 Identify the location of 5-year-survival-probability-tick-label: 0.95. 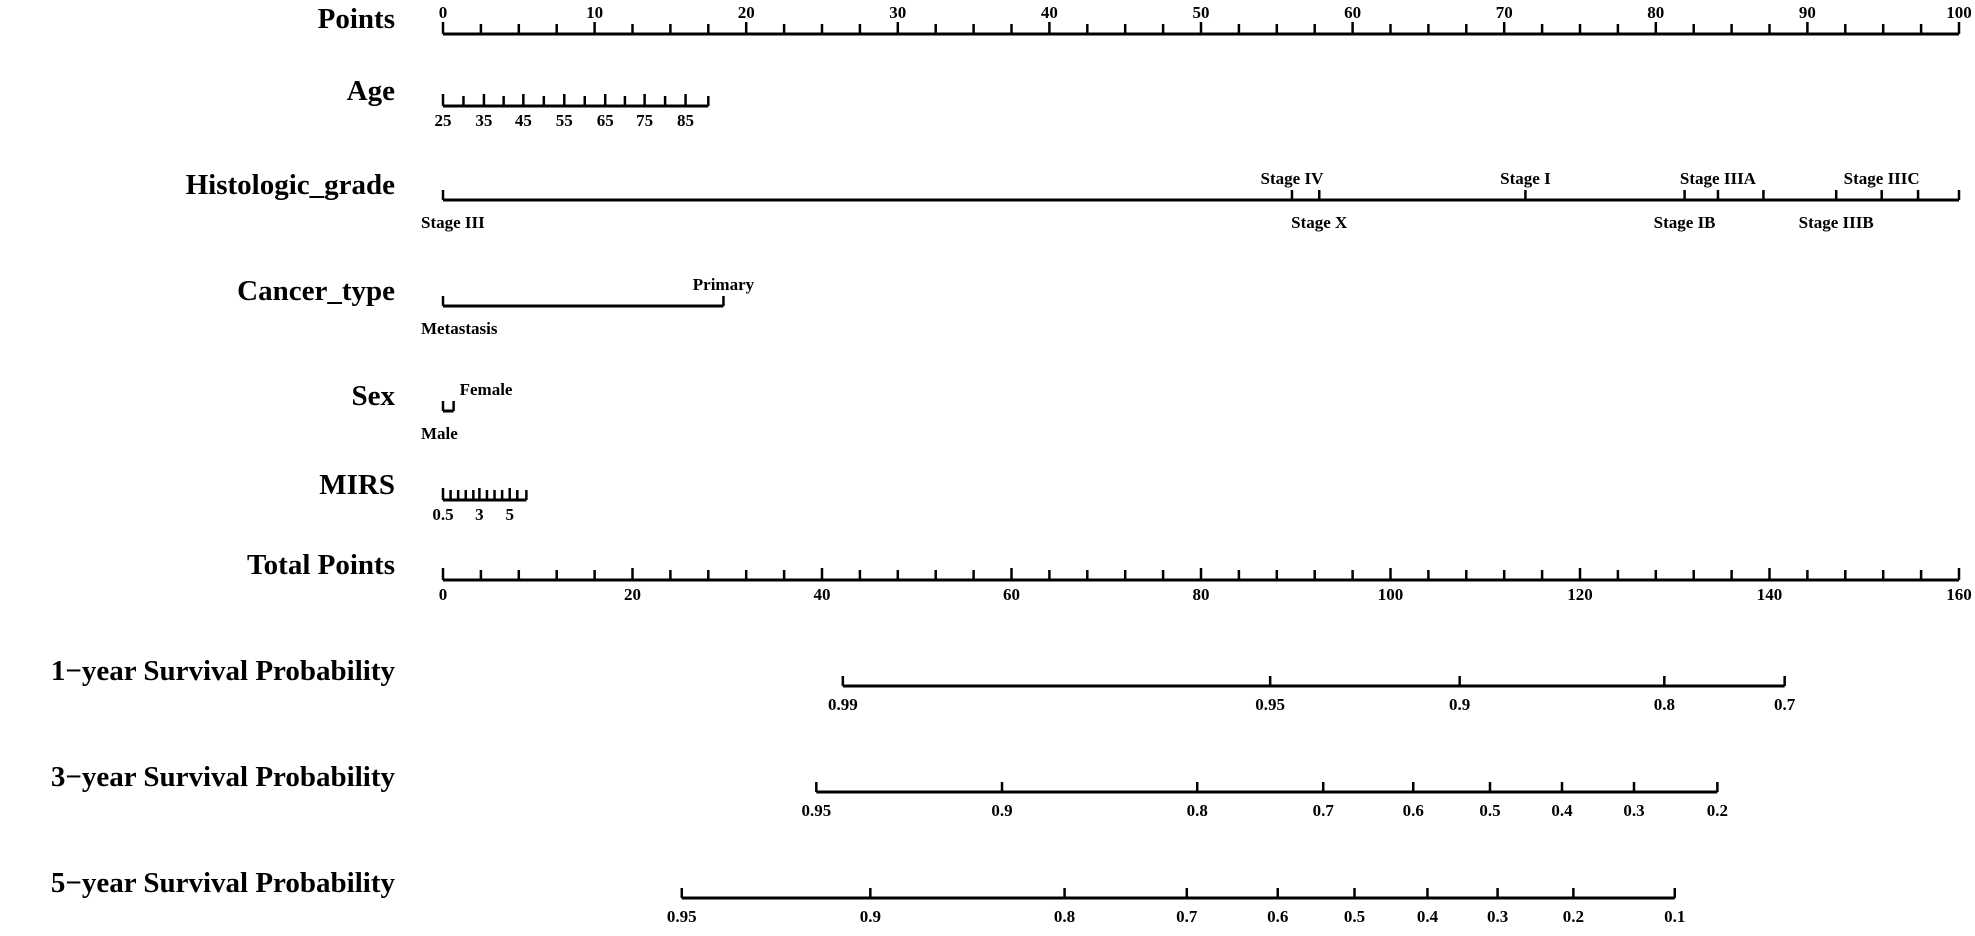
(682, 916).